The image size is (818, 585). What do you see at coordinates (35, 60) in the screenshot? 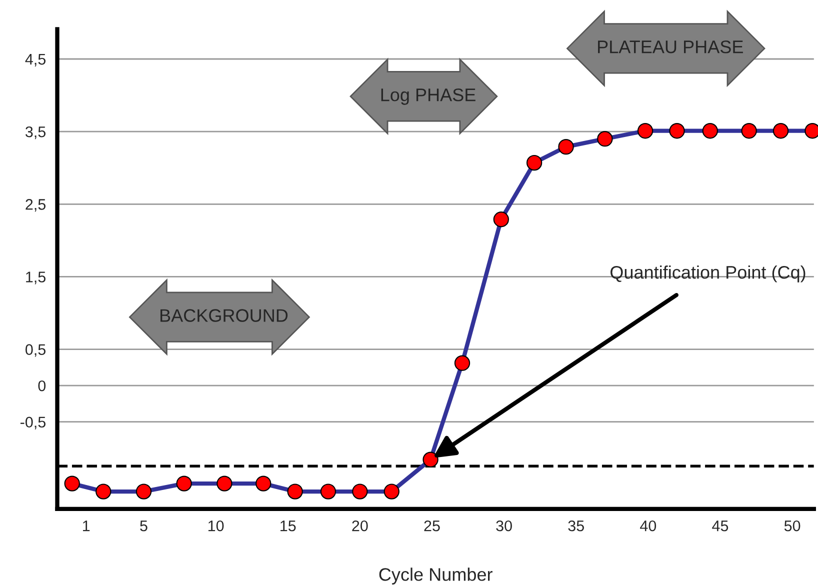
I see `y-tick-label: 4,5` at bounding box center [35, 60].